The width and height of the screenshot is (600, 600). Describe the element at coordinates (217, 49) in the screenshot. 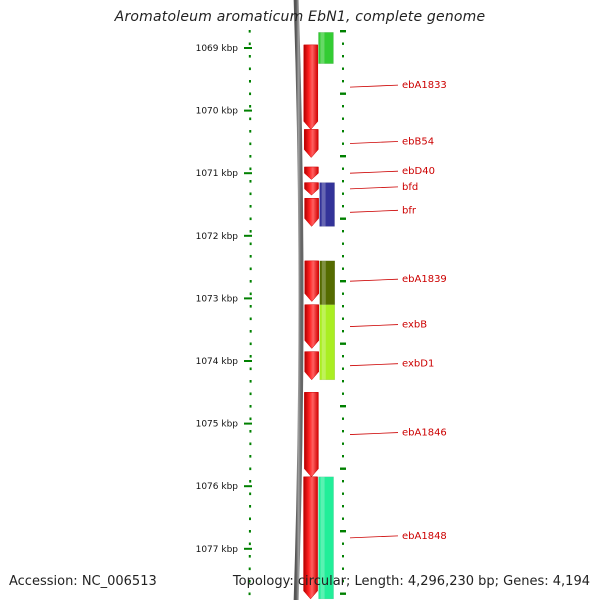

I see `ruler-label: 1069 kbp` at that location.